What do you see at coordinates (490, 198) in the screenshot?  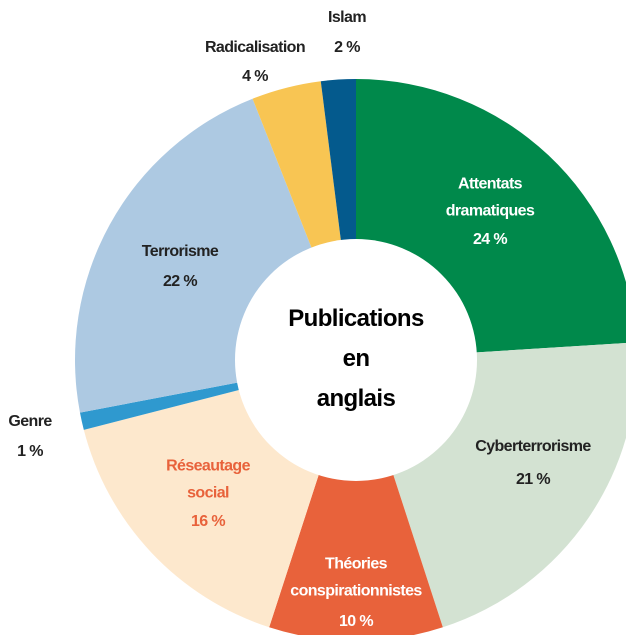 I see `slice-label: Attentats dramatiques` at bounding box center [490, 198].